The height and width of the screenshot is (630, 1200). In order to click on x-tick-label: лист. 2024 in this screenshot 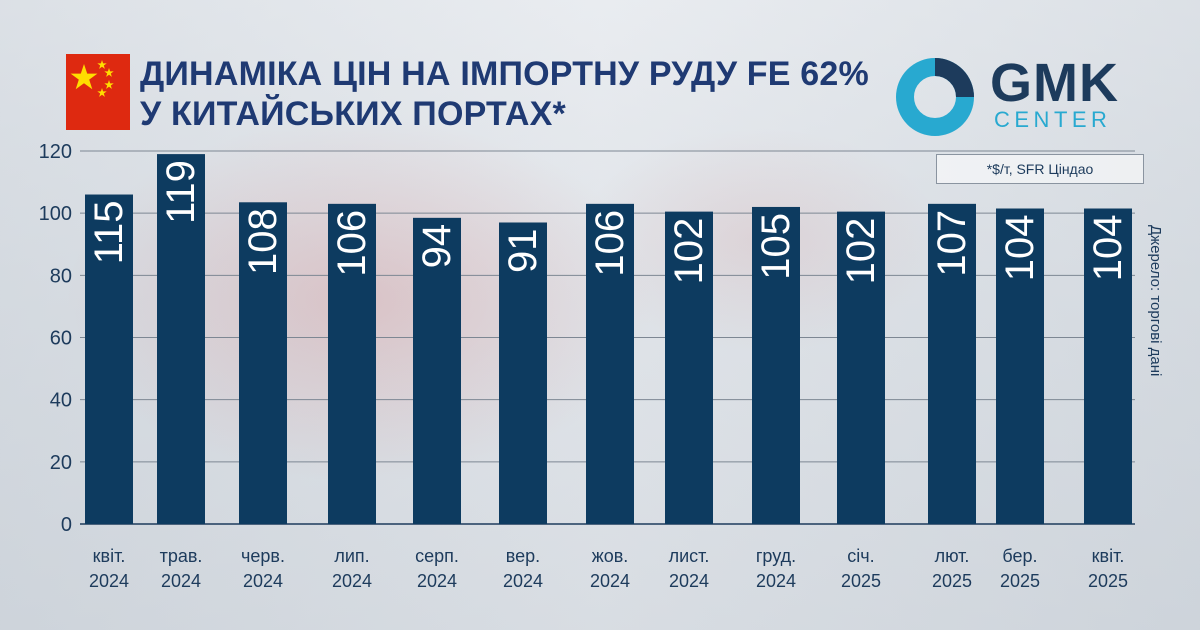, I will do `click(689, 569)`.